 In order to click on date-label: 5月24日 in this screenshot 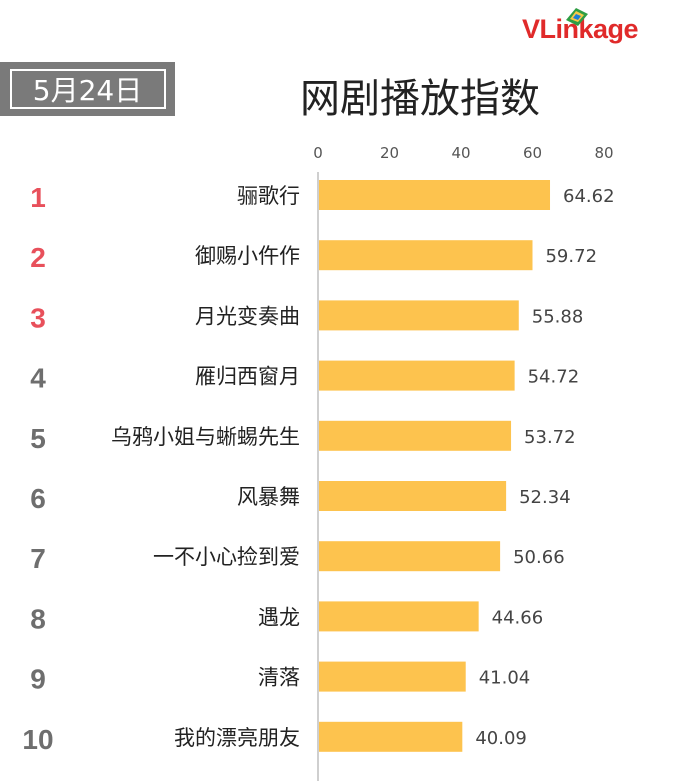, I will do `click(87, 89)`.